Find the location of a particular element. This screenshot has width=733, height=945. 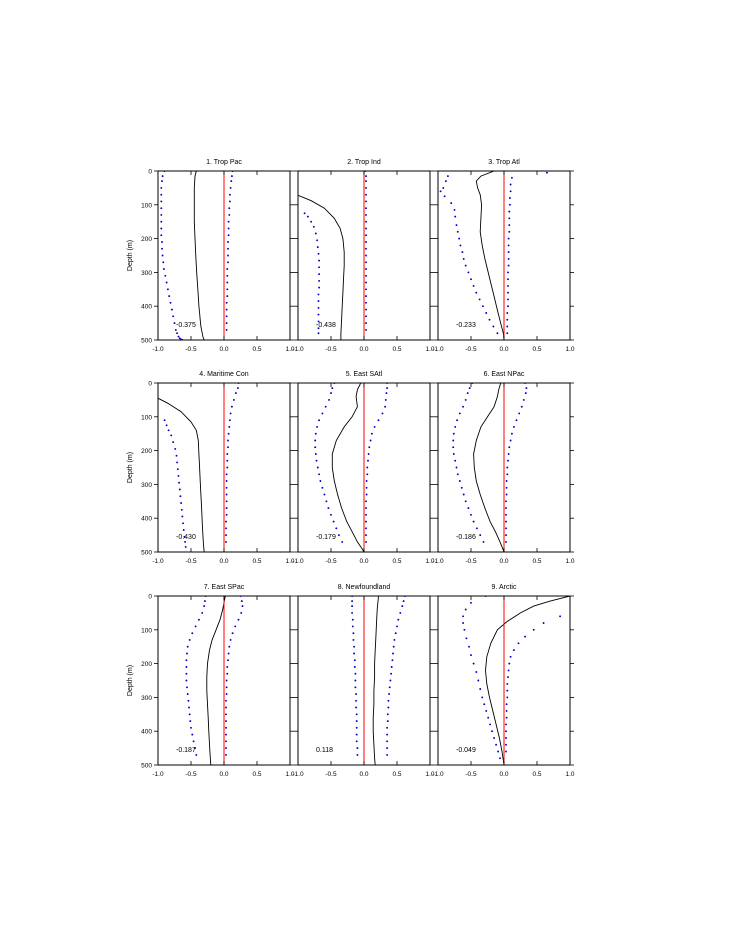

y-axis-label: Depth (m) is located at coordinates (130, 680).